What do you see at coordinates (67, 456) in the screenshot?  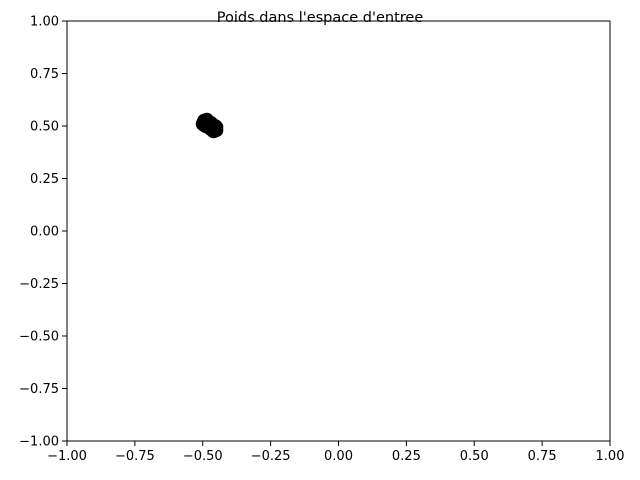 I see `x-tick-label: −1.00` at bounding box center [67, 456].